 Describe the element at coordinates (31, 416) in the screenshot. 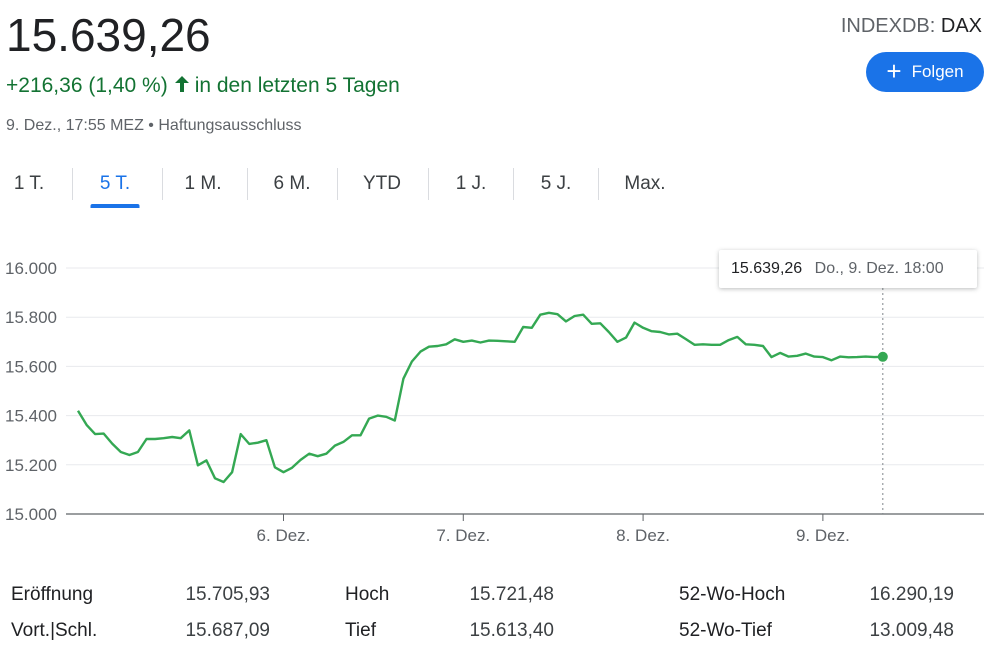

I see `y-tick-label: 15.400` at that location.